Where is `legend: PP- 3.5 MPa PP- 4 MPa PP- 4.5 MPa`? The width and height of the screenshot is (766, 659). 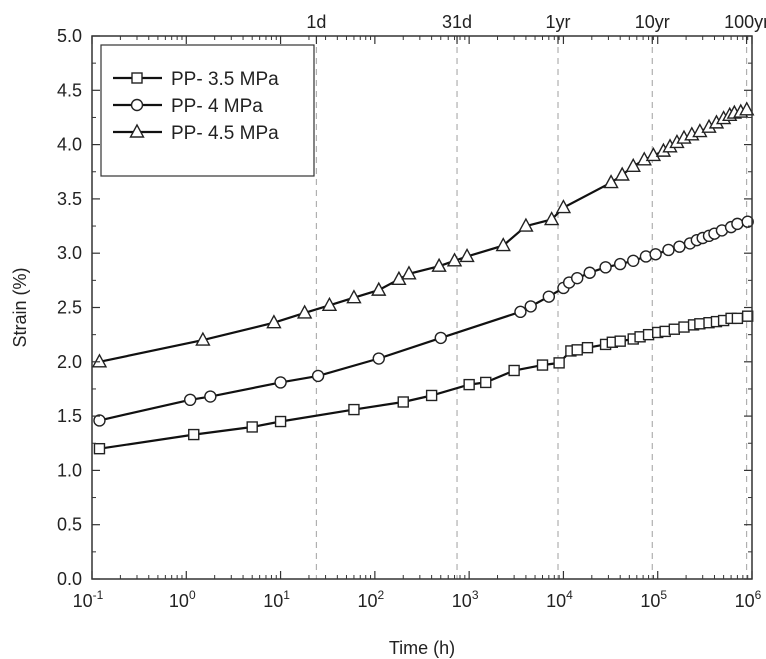 legend: PP- 3.5 MPa PP- 4 MPa PP- 4.5 MPa is located at coordinates (207, 110).